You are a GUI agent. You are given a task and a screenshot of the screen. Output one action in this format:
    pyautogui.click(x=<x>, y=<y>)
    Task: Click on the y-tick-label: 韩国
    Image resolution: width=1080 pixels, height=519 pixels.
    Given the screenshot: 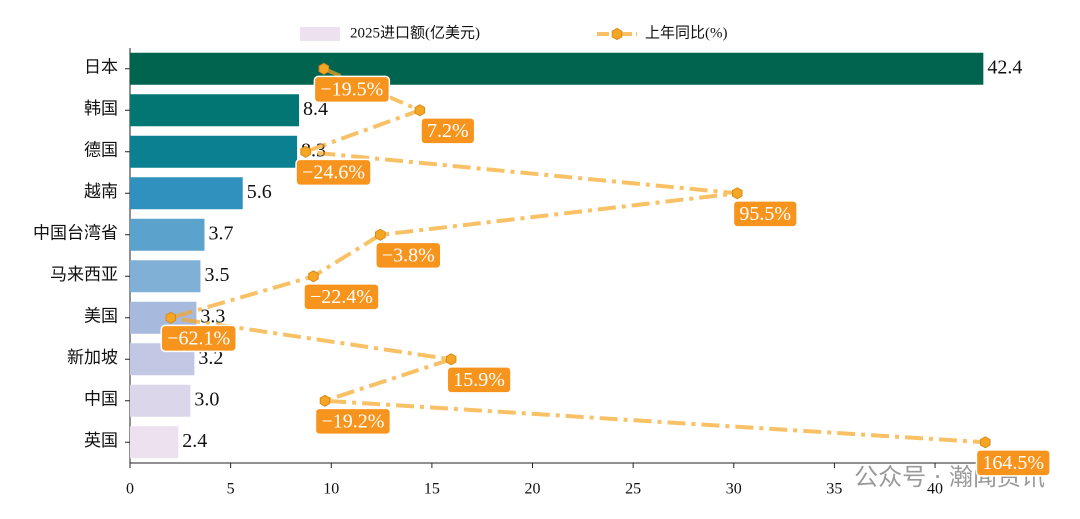 What is the action you would take?
    pyautogui.click(x=101, y=108)
    